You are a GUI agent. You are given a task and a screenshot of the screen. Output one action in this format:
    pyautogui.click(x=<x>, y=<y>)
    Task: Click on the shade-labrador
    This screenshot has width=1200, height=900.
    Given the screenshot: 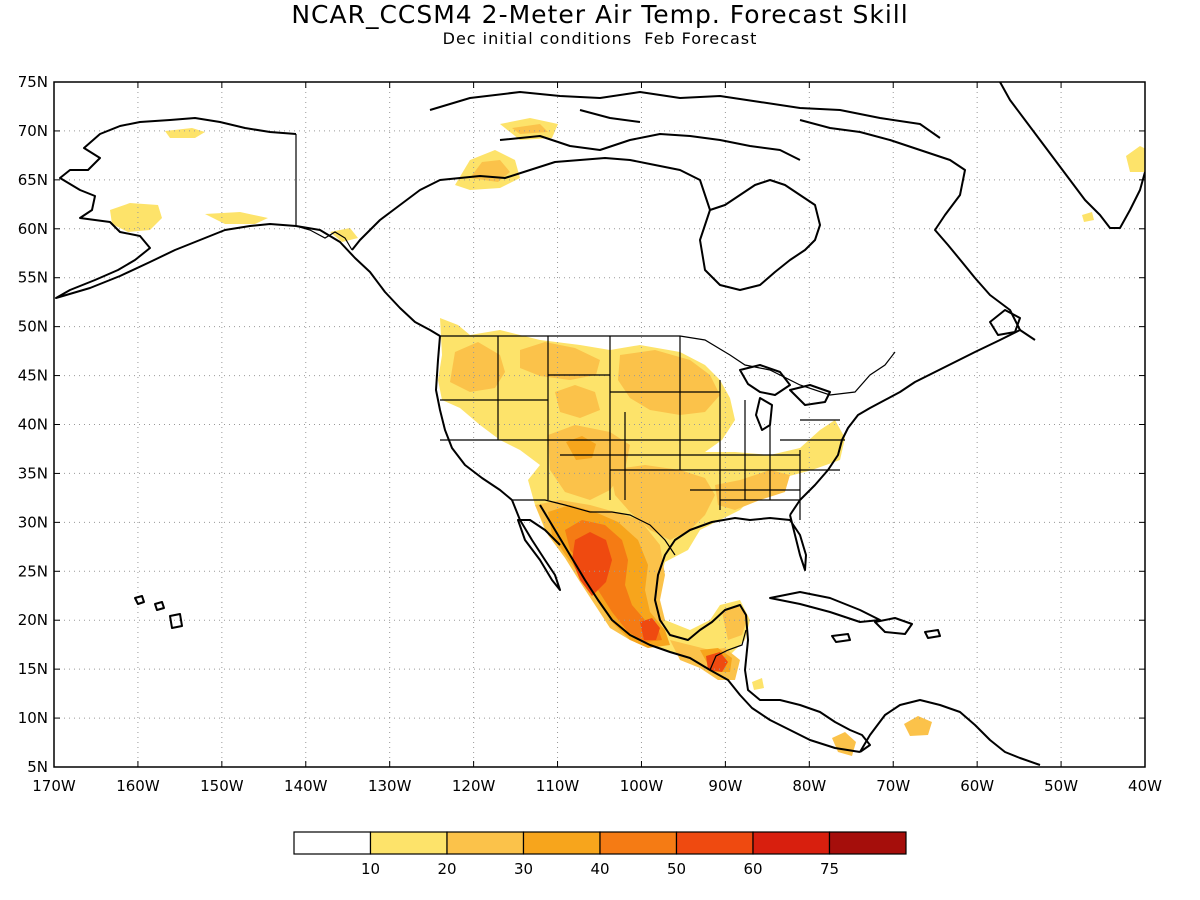 What is the action you would take?
    pyautogui.click(x=1088, y=217)
    